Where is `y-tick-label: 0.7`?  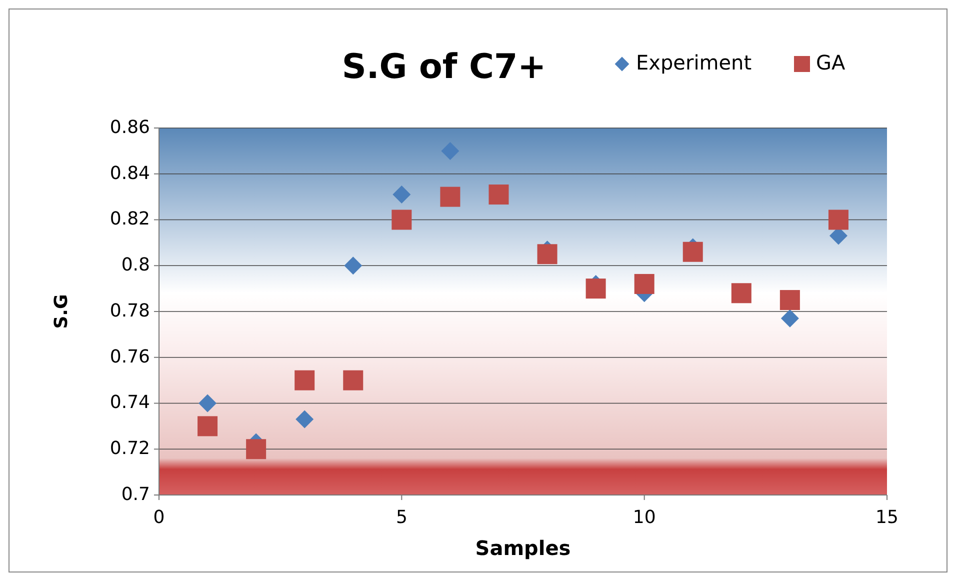
y-tick-label: 0.7 is located at coordinates (135, 494).